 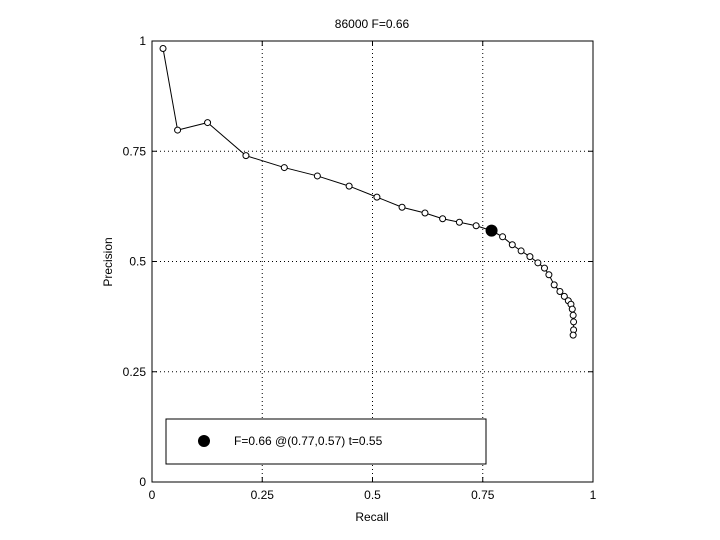 I want to click on legend-box, so click(x=326, y=441).